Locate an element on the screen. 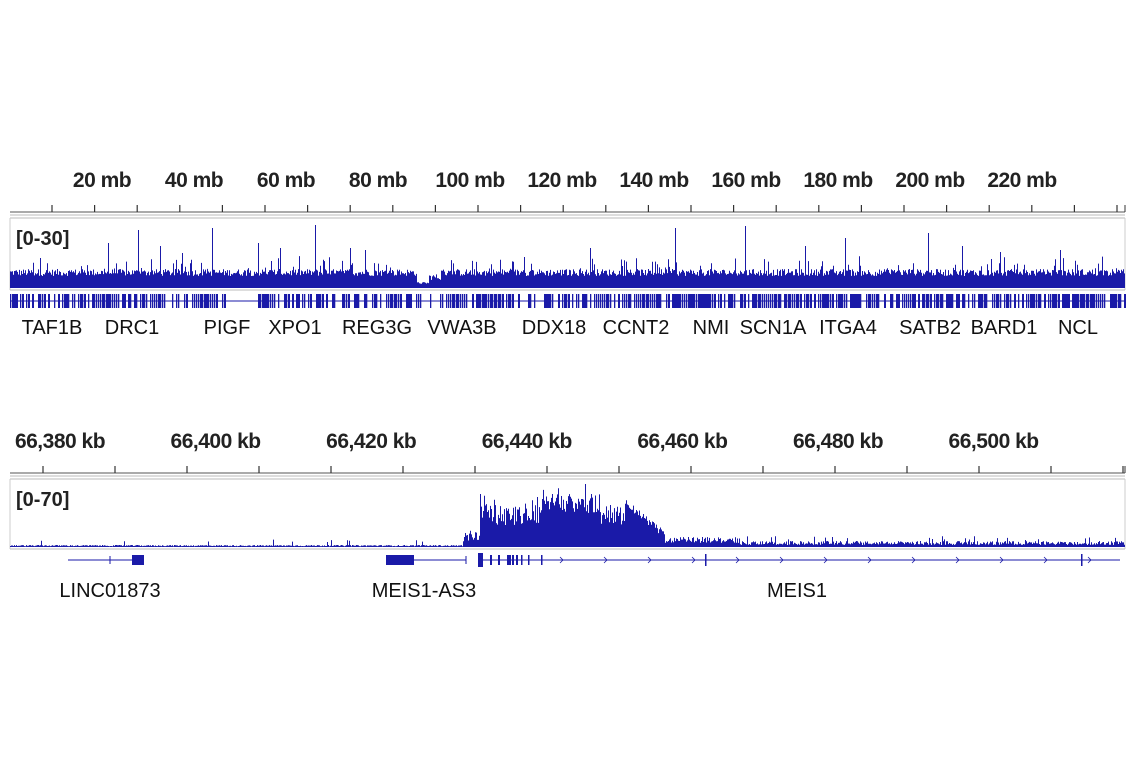 Image resolution: width=1141 pixels, height=768 pixels. gene-label: ITGA4 is located at coordinates (848, 328).